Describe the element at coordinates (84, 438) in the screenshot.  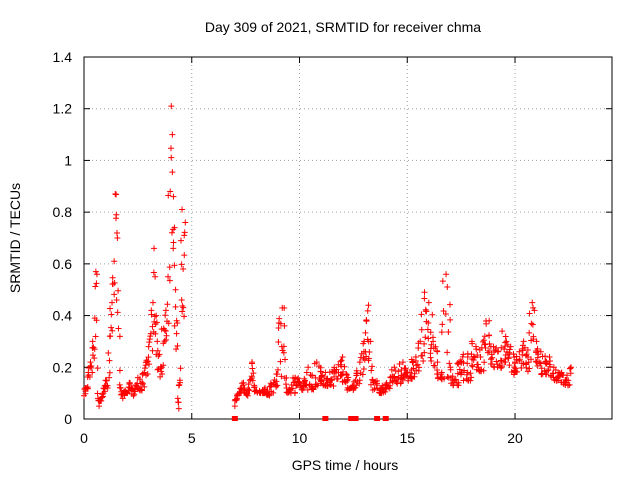
I see `x-tick-label: 0` at that location.